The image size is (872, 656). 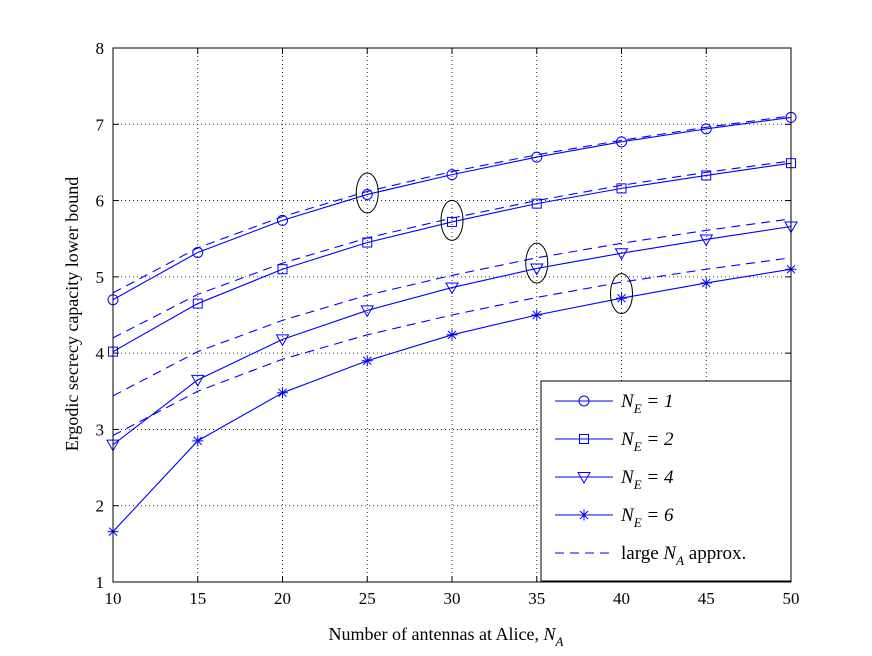 What do you see at coordinates (642, 553) in the screenshot?
I see `legend-label-text: large` at bounding box center [642, 553].